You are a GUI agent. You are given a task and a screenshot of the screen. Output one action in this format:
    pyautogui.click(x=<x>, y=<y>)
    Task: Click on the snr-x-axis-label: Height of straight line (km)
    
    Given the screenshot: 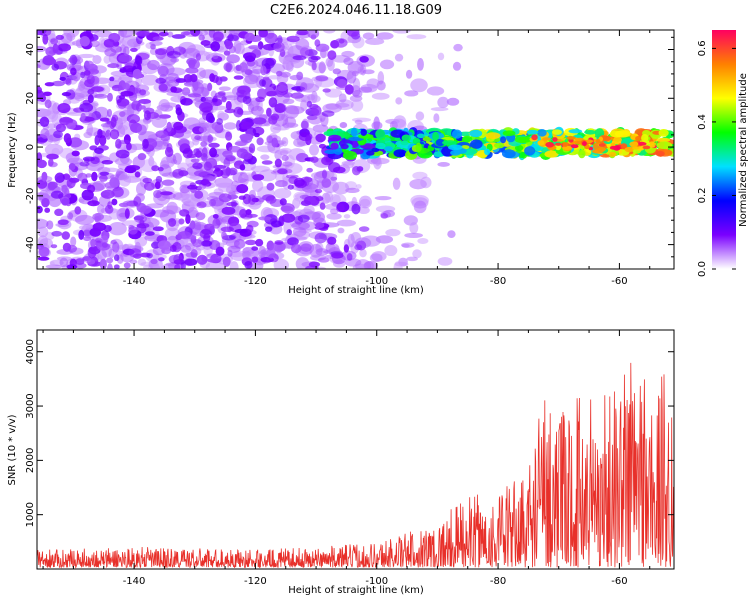 What is the action you would take?
    pyautogui.click(x=356, y=590)
    